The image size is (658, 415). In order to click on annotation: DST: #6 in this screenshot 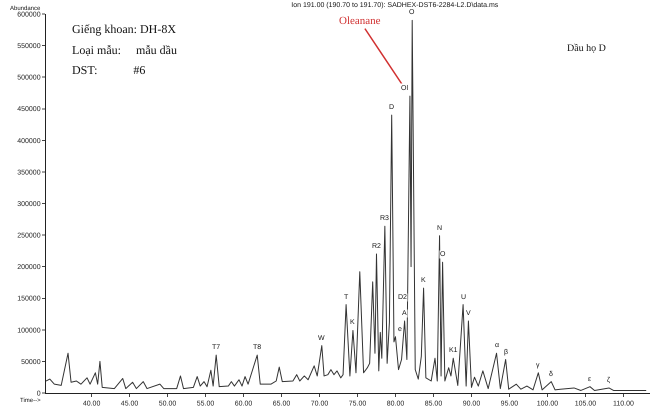, I will do `click(109, 70)`.